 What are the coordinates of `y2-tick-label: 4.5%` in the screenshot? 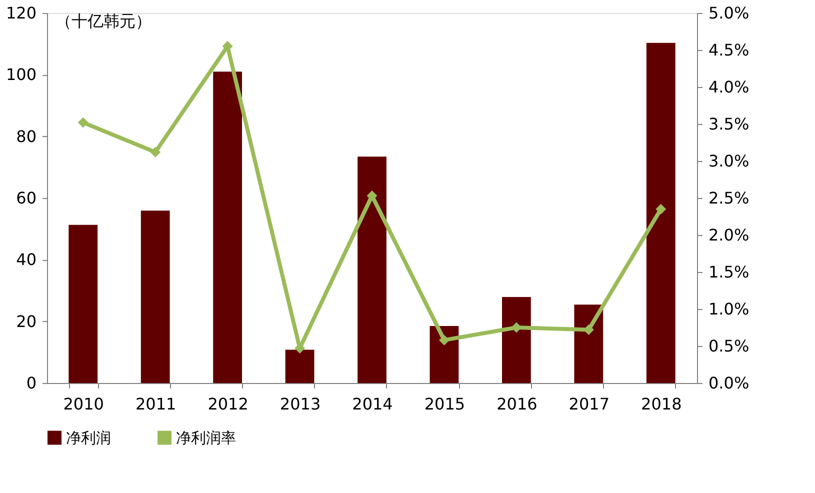 It's located at (729, 50).